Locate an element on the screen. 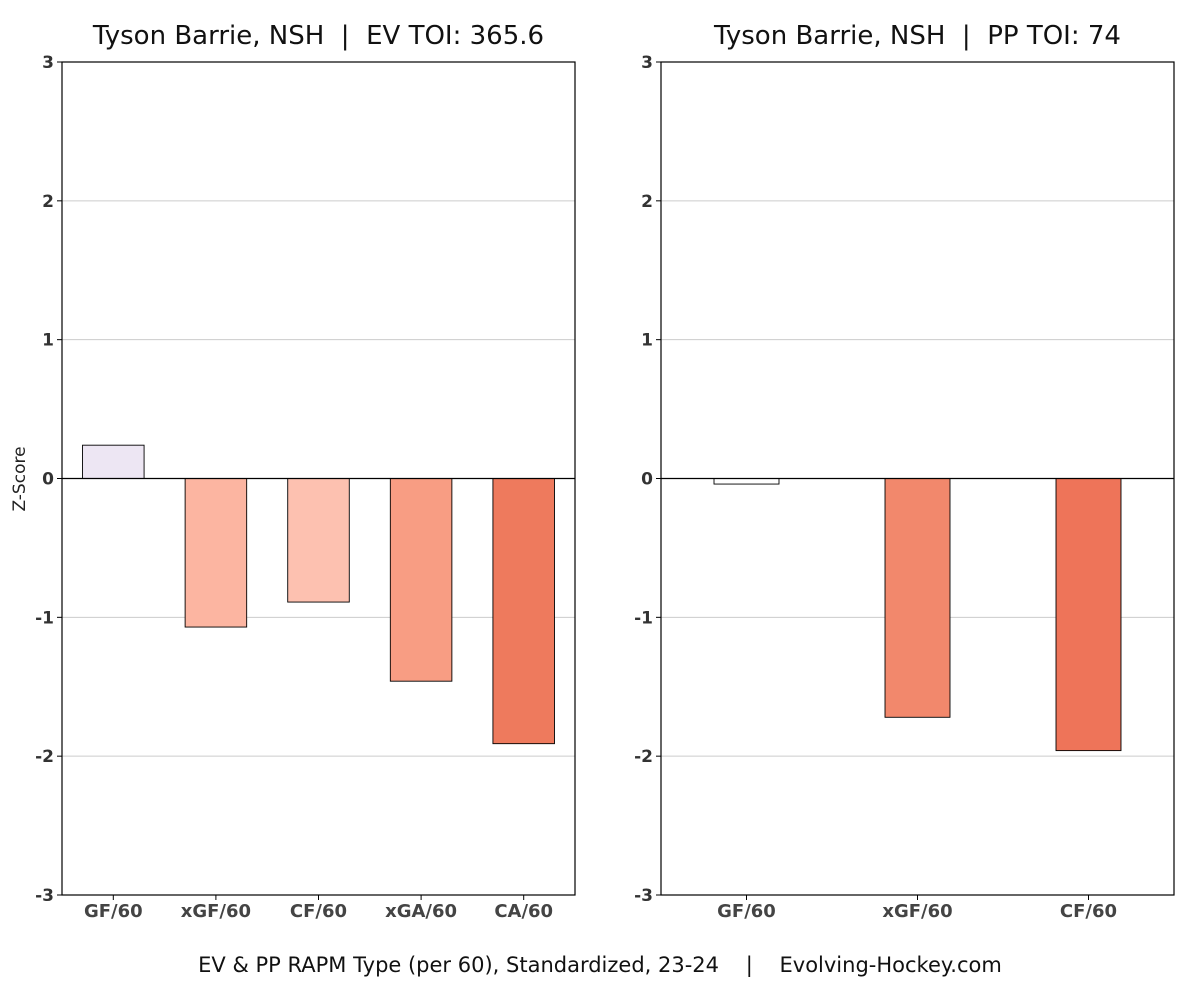 This screenshot has width=1200, height=988. pp-chart-title: Tyson Barrie, NSH | PP TOI: 74 is located at coordinates (917, 36).